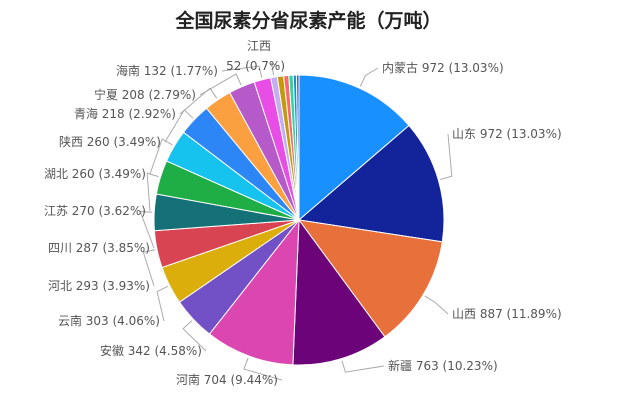 The image size is (617, 405). I want to click on slice-label: 海南 132 (1.77%), so click(167, 70).